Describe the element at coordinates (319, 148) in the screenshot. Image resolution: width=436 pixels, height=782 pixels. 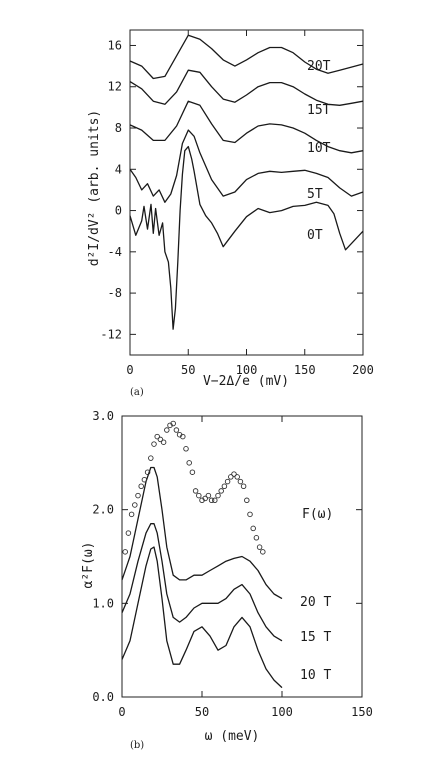
I see `curve-label: 10T` at that location.